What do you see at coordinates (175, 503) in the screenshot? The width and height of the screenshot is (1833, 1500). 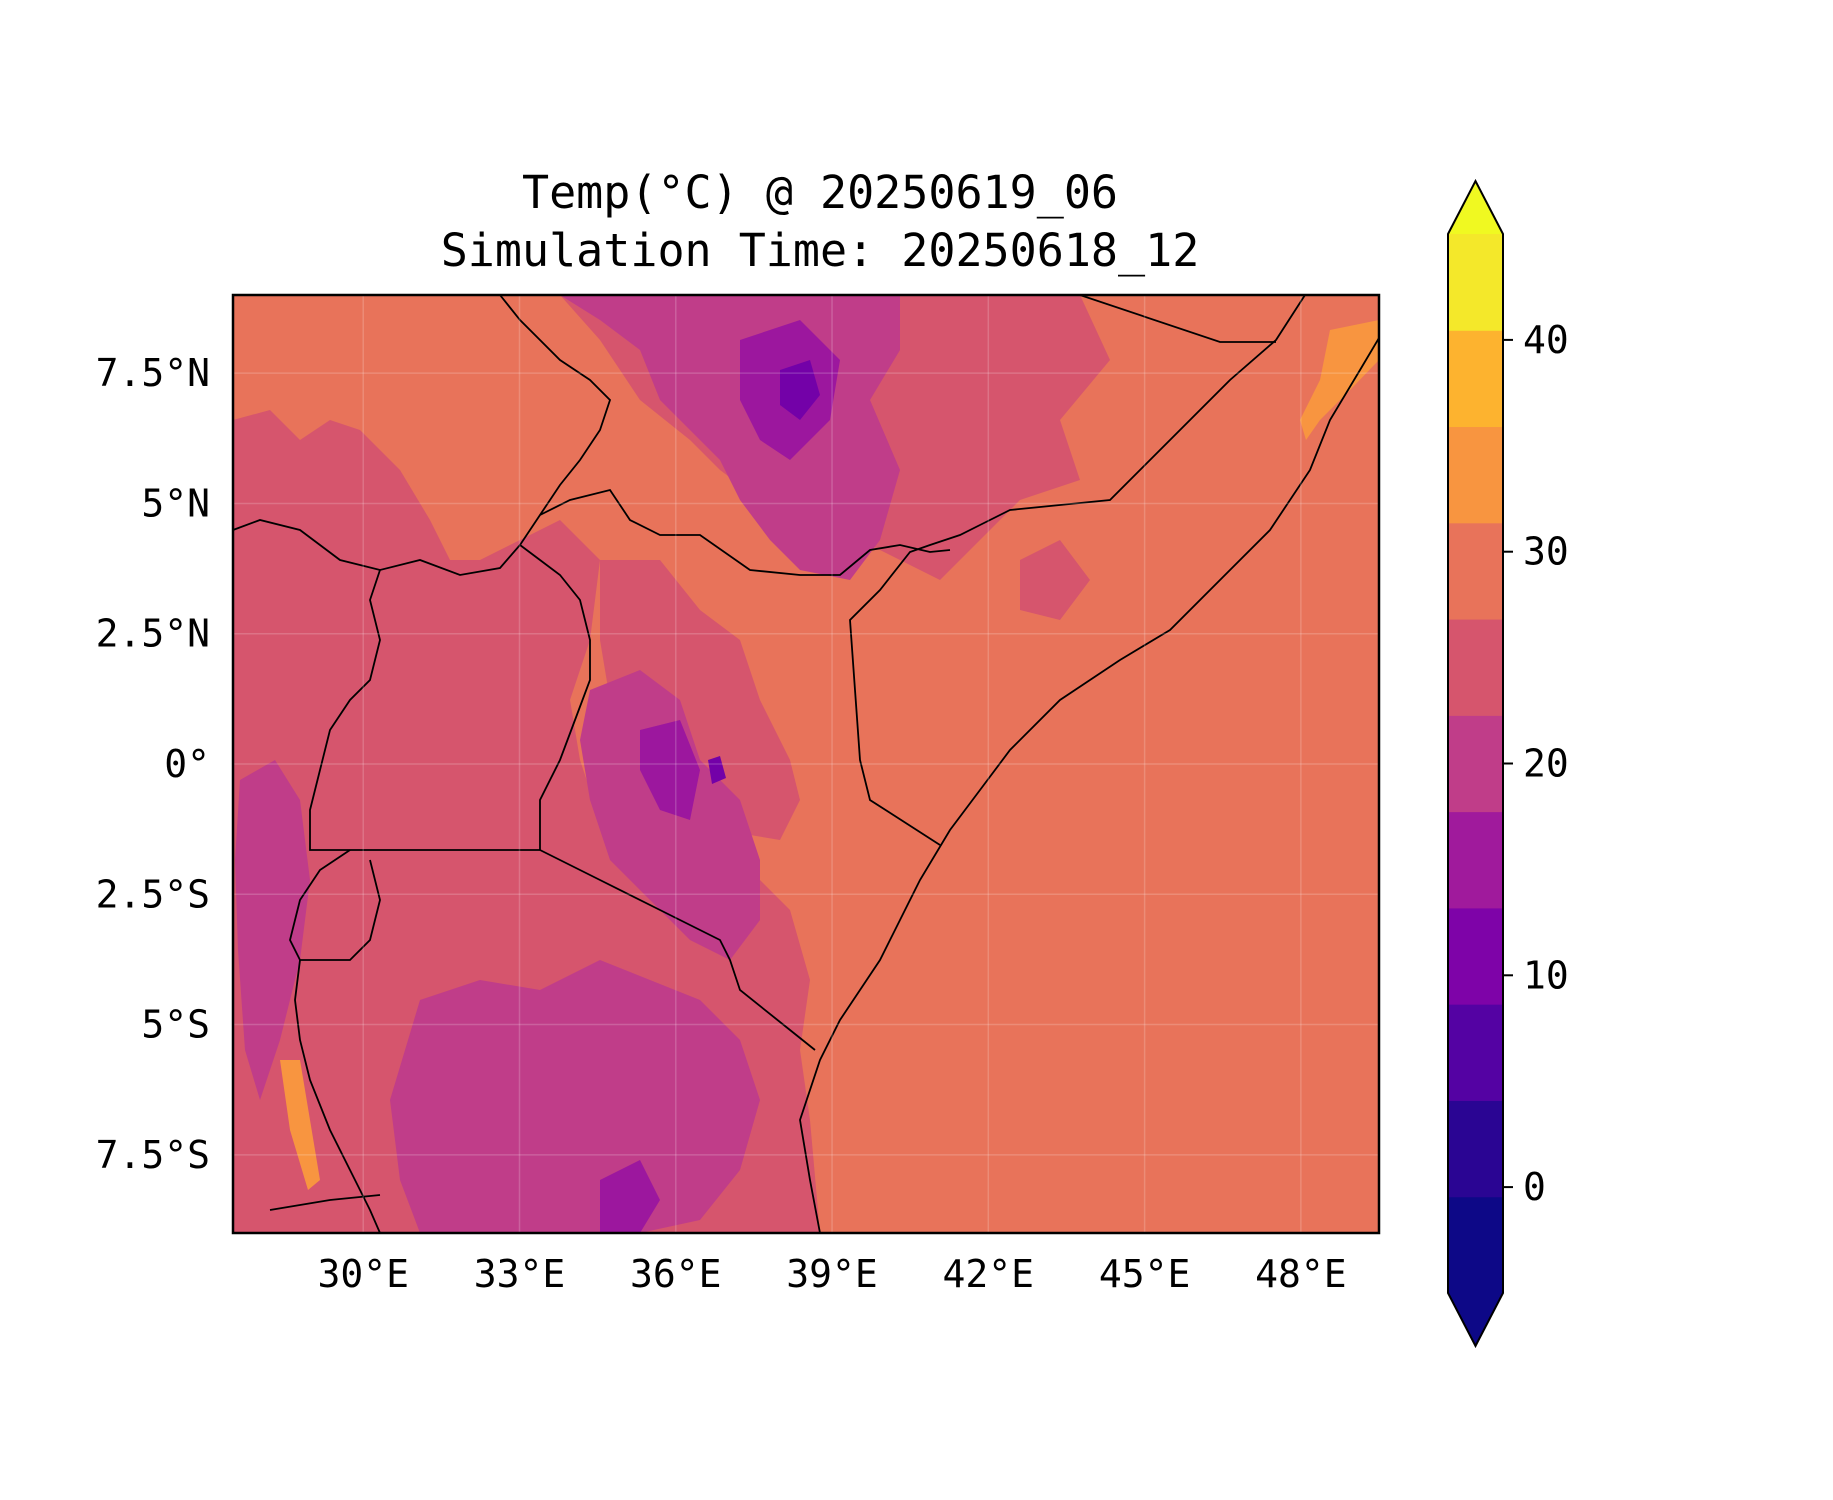 I see `lat-tick-label: 5°N` at bounding box center [175, 503].